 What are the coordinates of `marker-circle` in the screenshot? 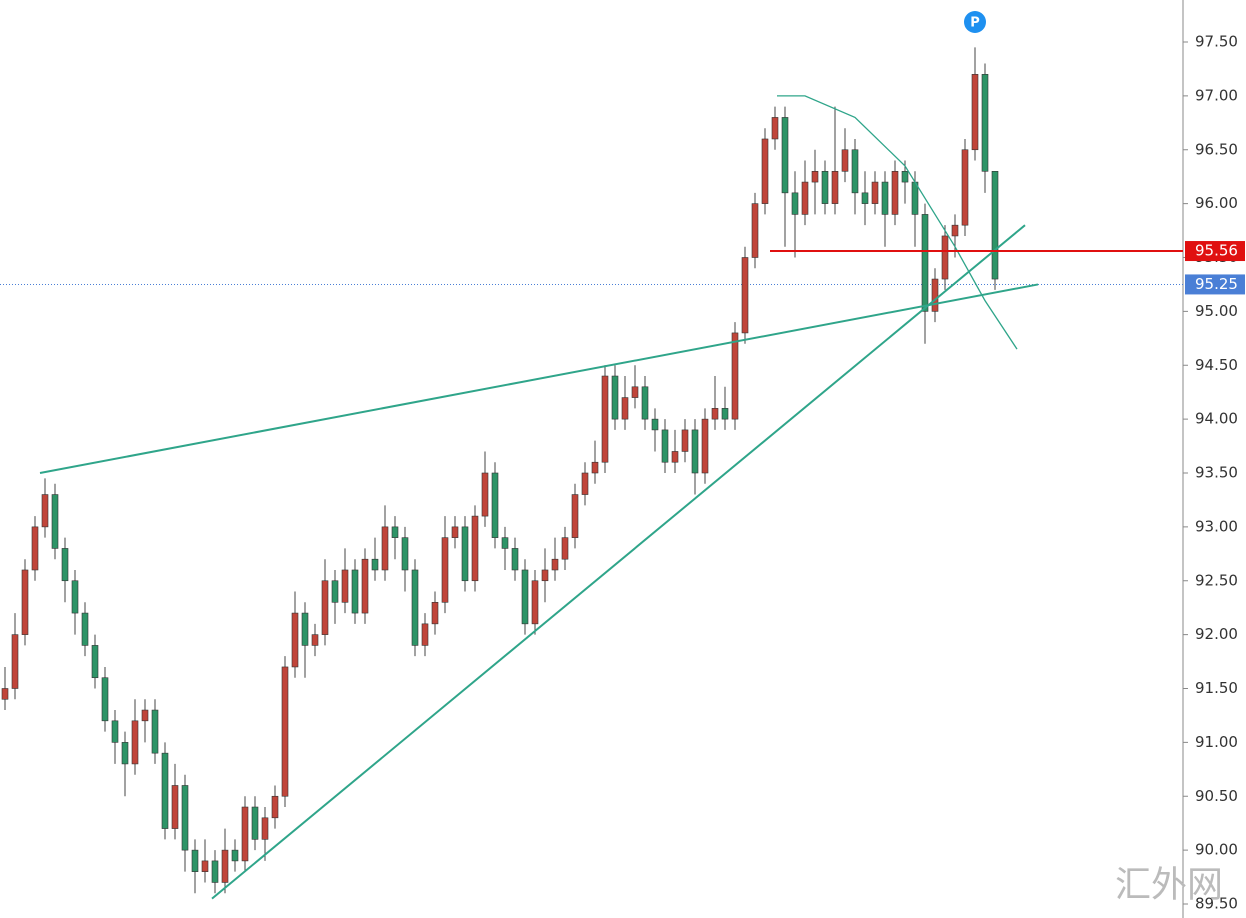 It's located at (975, 22).